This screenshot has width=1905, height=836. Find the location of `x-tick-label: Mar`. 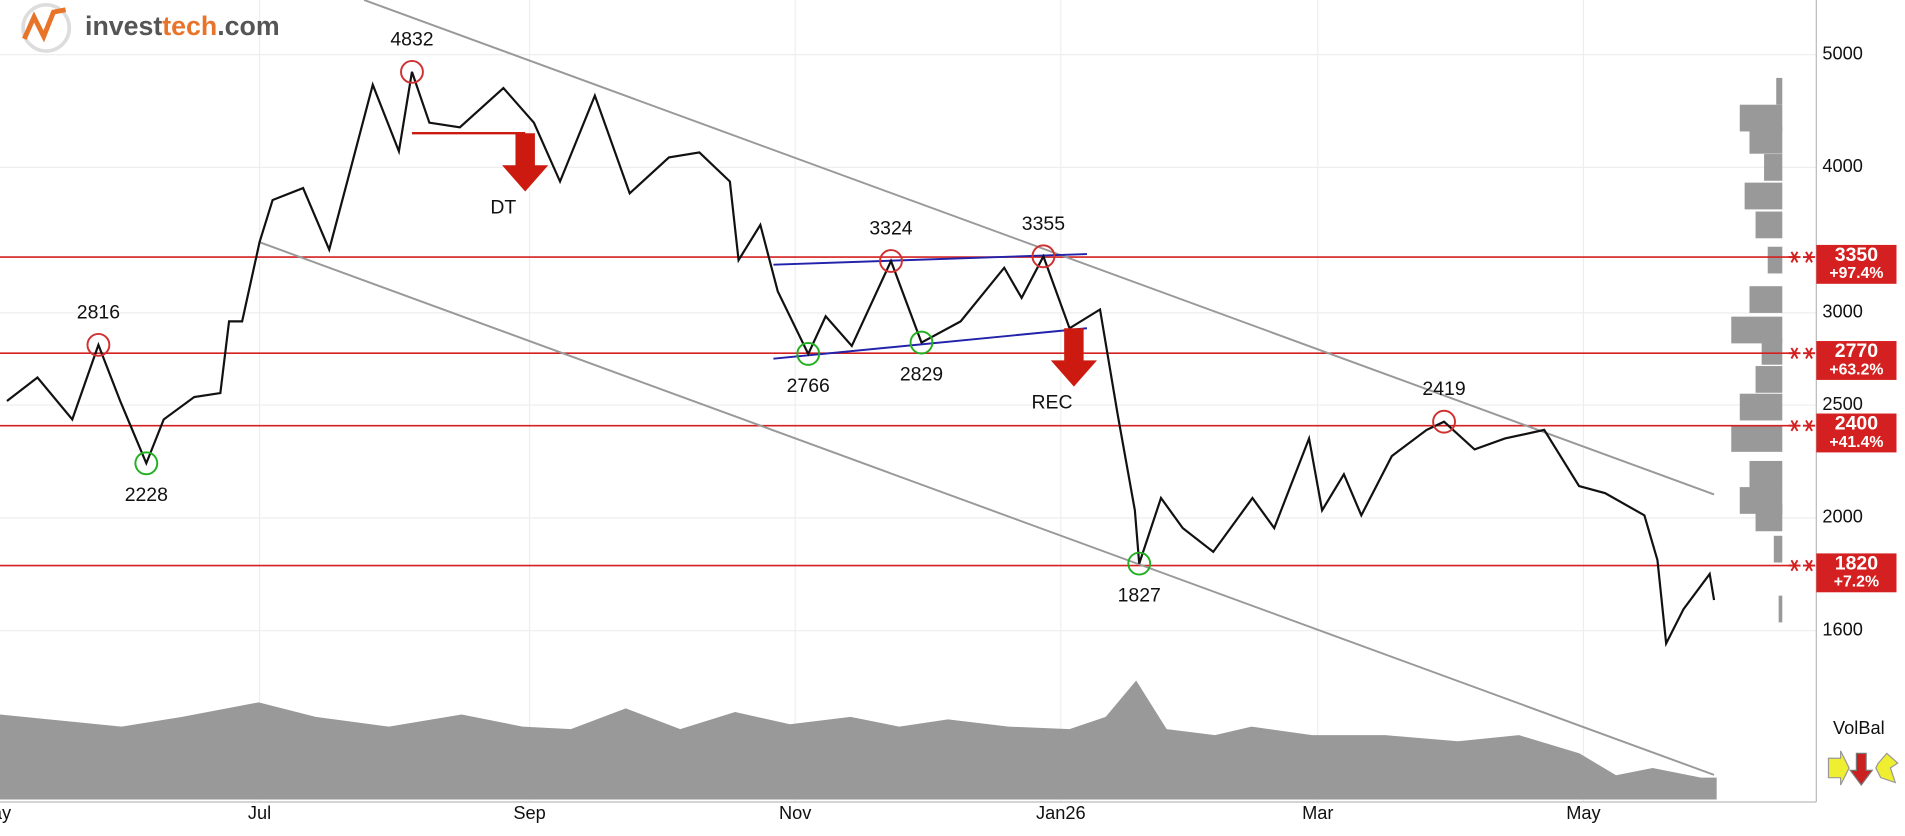

x-tick-label: Mar is located at coordinates (1317, 813).